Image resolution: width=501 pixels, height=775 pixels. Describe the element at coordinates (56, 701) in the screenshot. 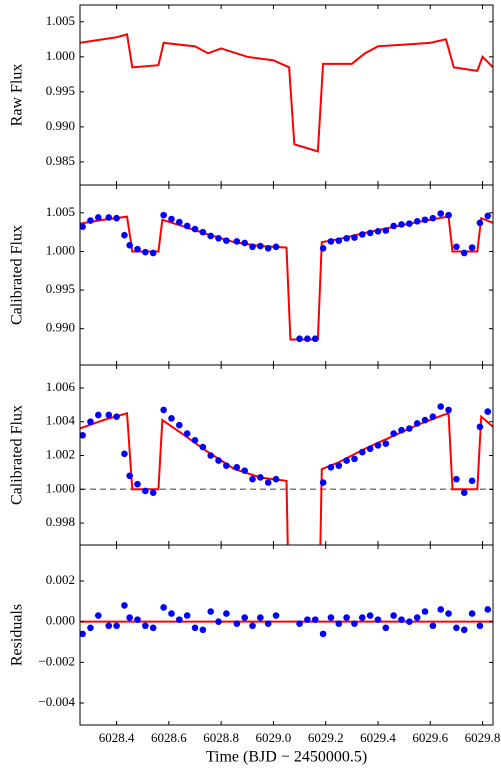

I see `y-tick-label: −0.004` at that location.